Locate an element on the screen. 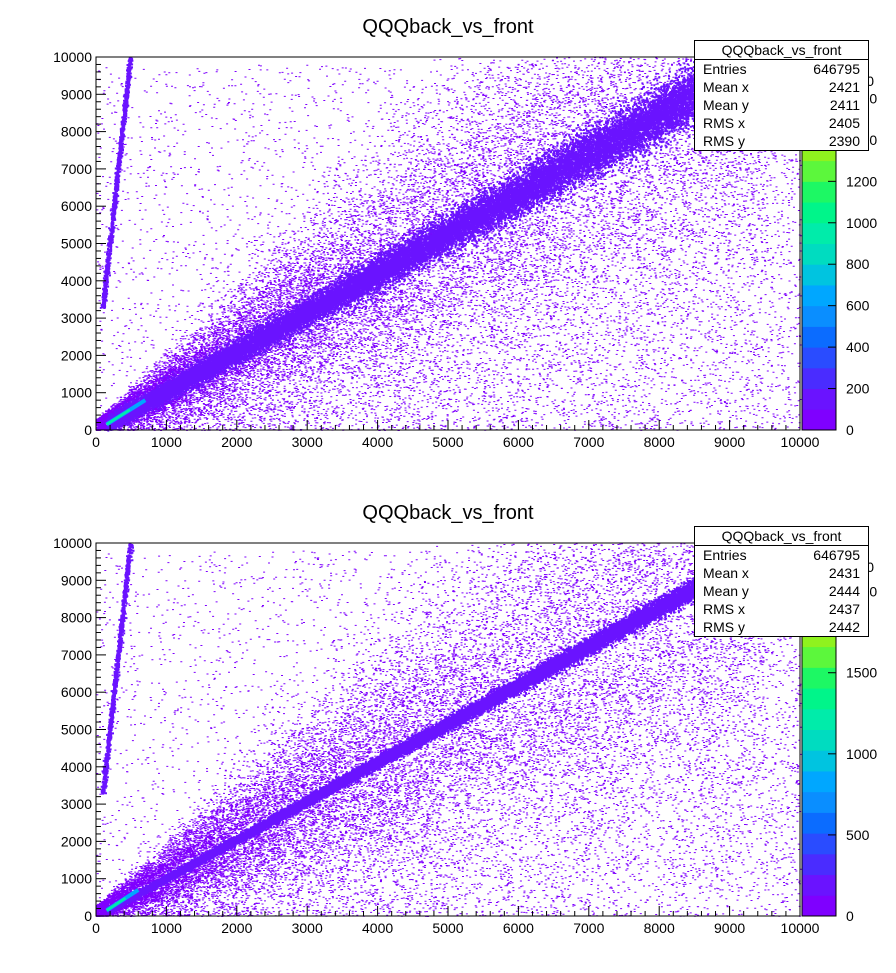 Image resolution: width=896 pixels, height=973 pixels. stats-title: QQQback_vs_front is located at coordinates (781, 536).